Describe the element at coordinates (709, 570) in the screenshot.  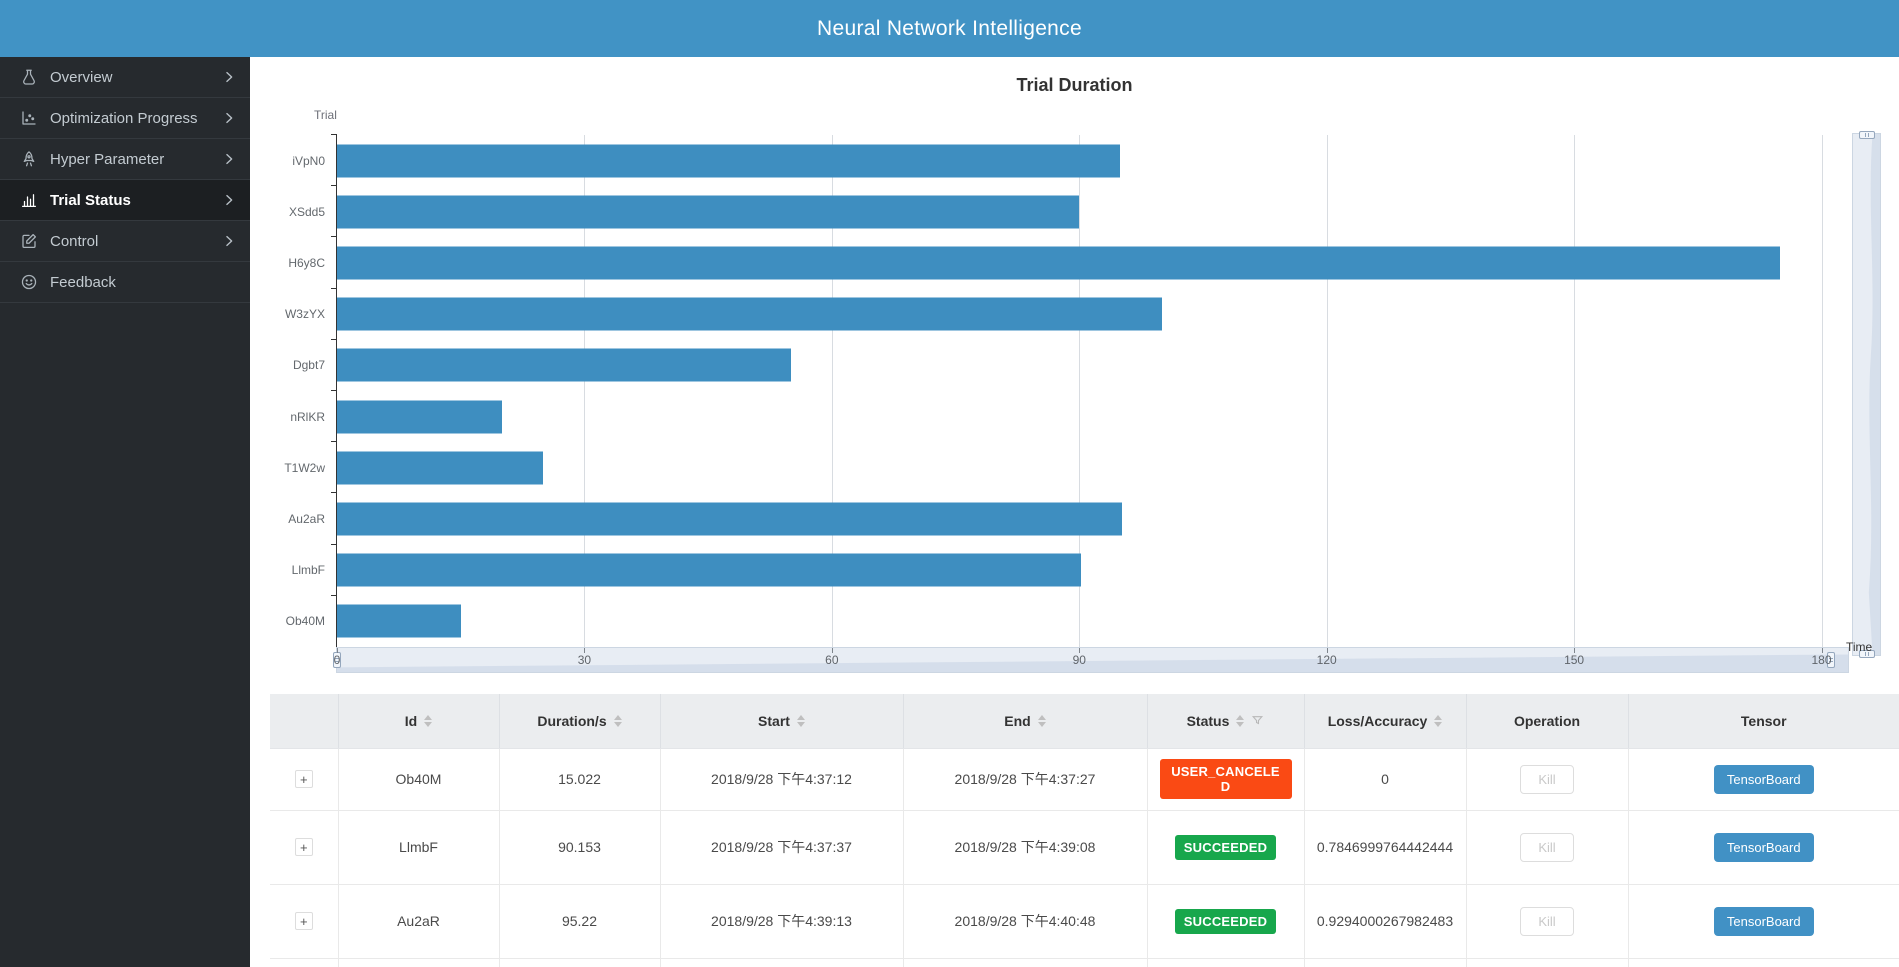
I see `bar-LlmbF` at that location.